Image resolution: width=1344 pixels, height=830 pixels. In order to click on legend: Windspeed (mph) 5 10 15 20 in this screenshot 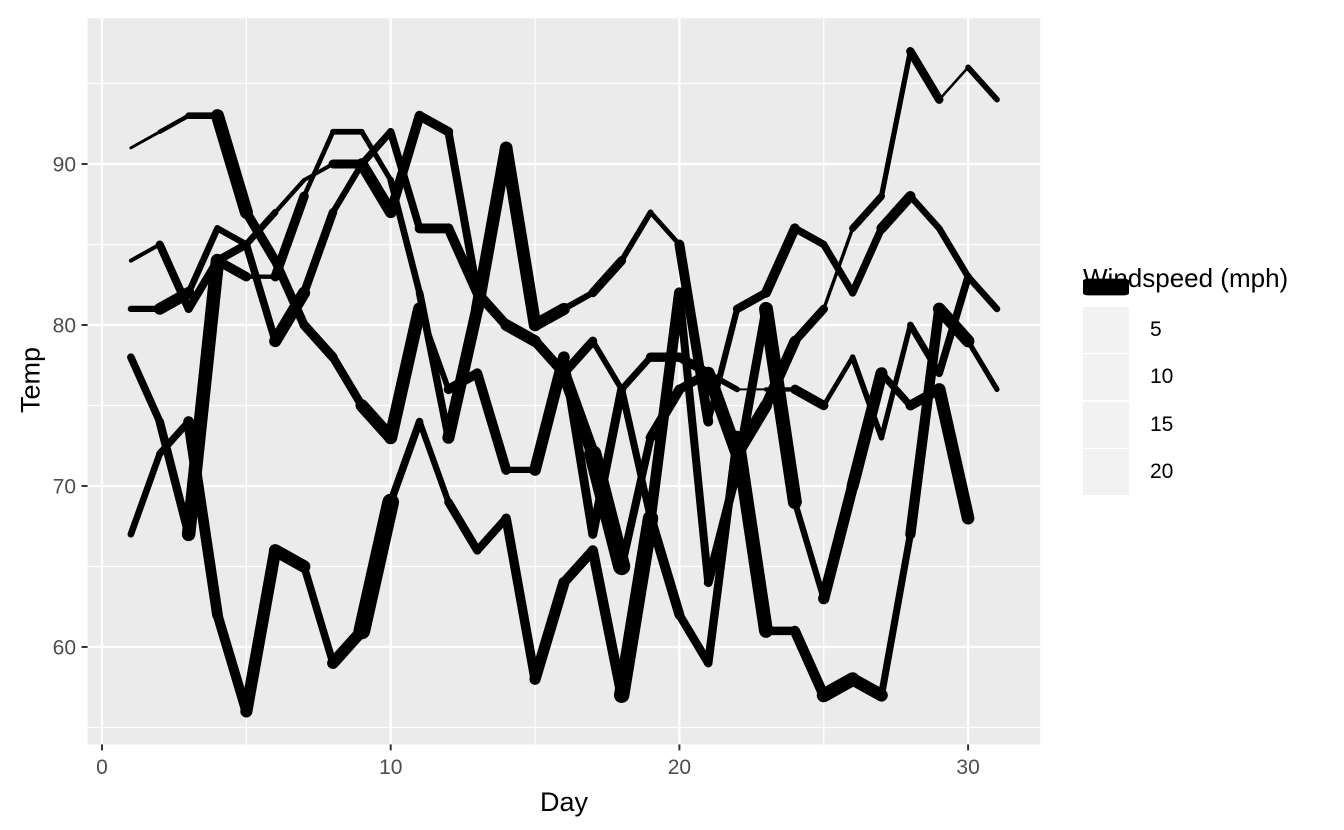, I will do `click(1185, 380)`.